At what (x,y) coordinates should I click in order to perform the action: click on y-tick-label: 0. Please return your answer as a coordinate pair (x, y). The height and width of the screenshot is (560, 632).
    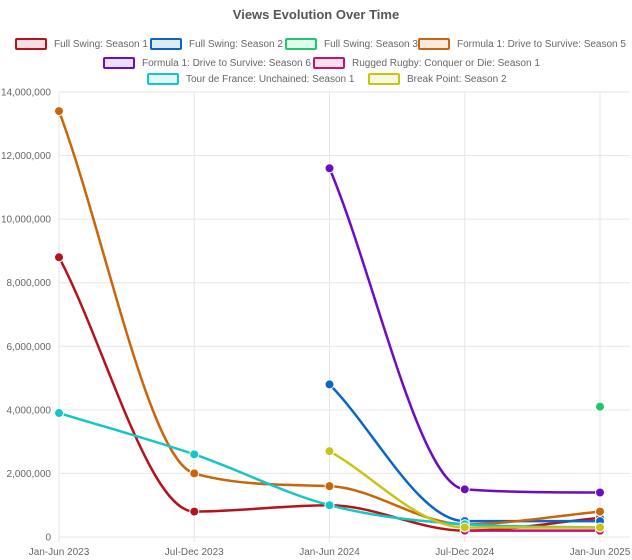
    Looking at the image, I should click on (48, 538).